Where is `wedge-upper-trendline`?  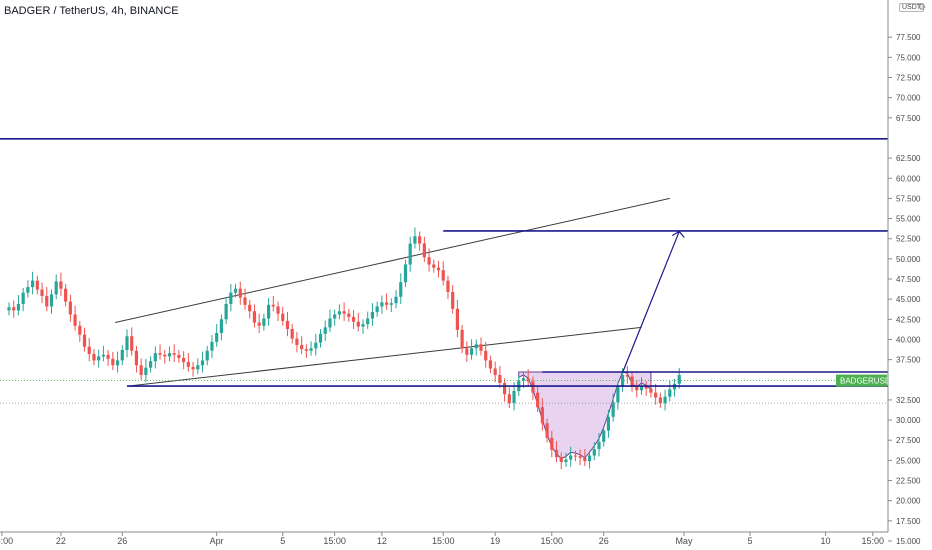
wedge-upper-trendline is located at coordinates (392, 260).